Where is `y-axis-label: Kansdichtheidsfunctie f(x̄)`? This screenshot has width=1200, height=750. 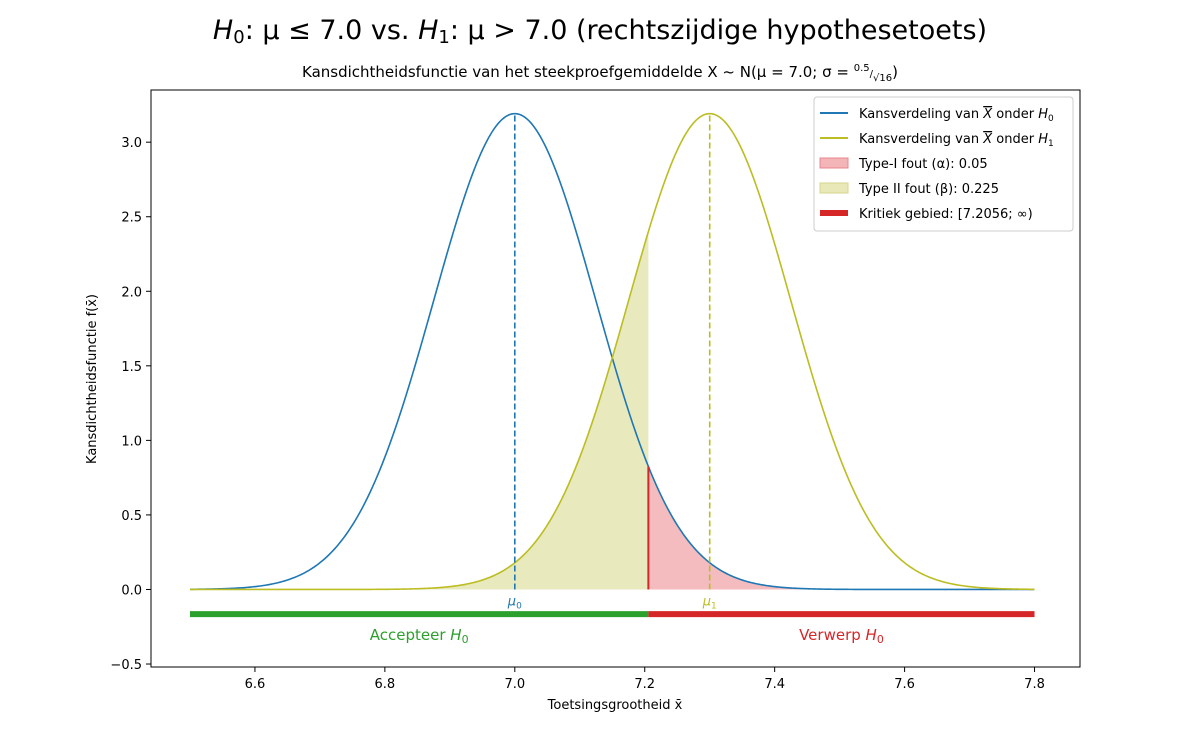 y-axis-label: Kansdichtheidsfunctie f(x̄) is located at coordinates (92, 379).